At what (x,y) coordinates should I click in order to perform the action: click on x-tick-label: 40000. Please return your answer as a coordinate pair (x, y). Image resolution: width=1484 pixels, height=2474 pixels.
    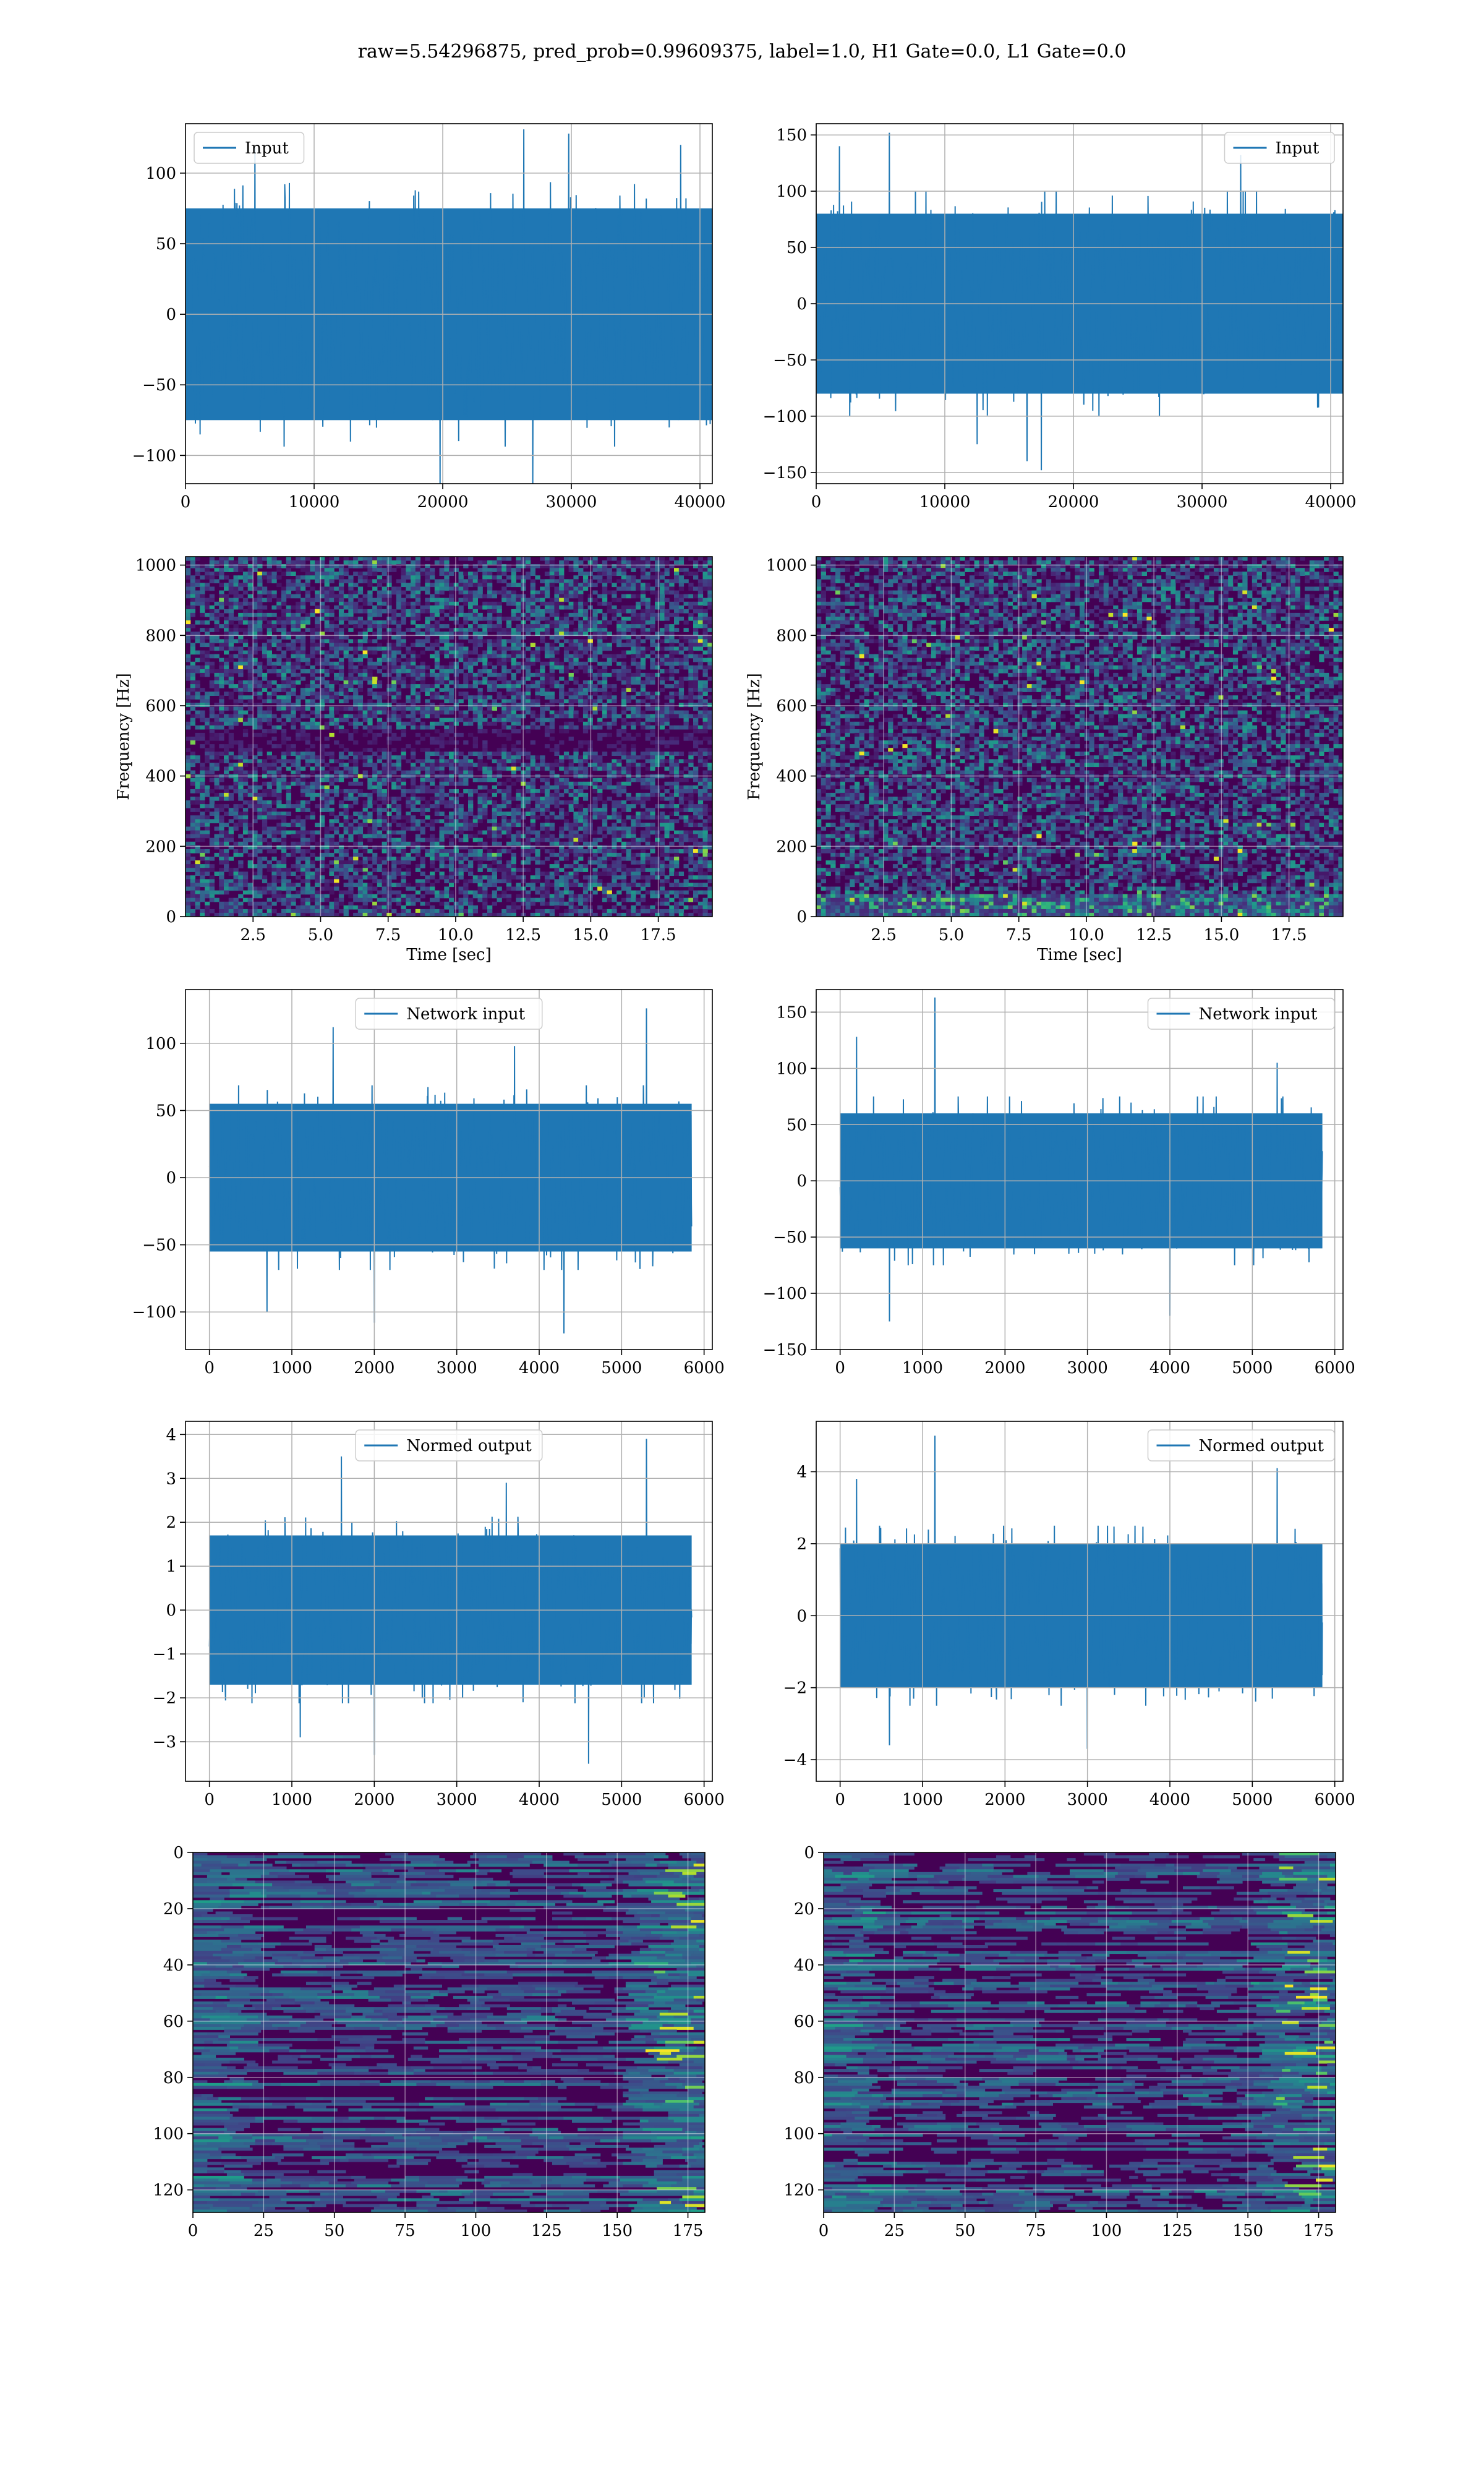
    Looking at the image, I should click on (1331, 502).